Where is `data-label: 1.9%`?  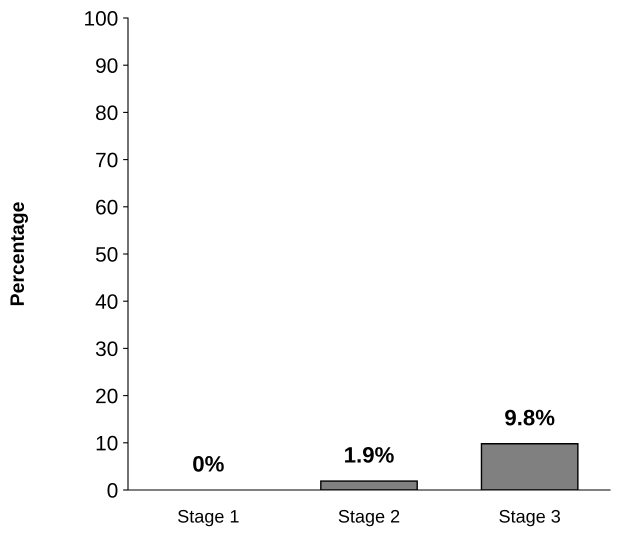 data-label: 1.9% is located at coordinates (369, 455).